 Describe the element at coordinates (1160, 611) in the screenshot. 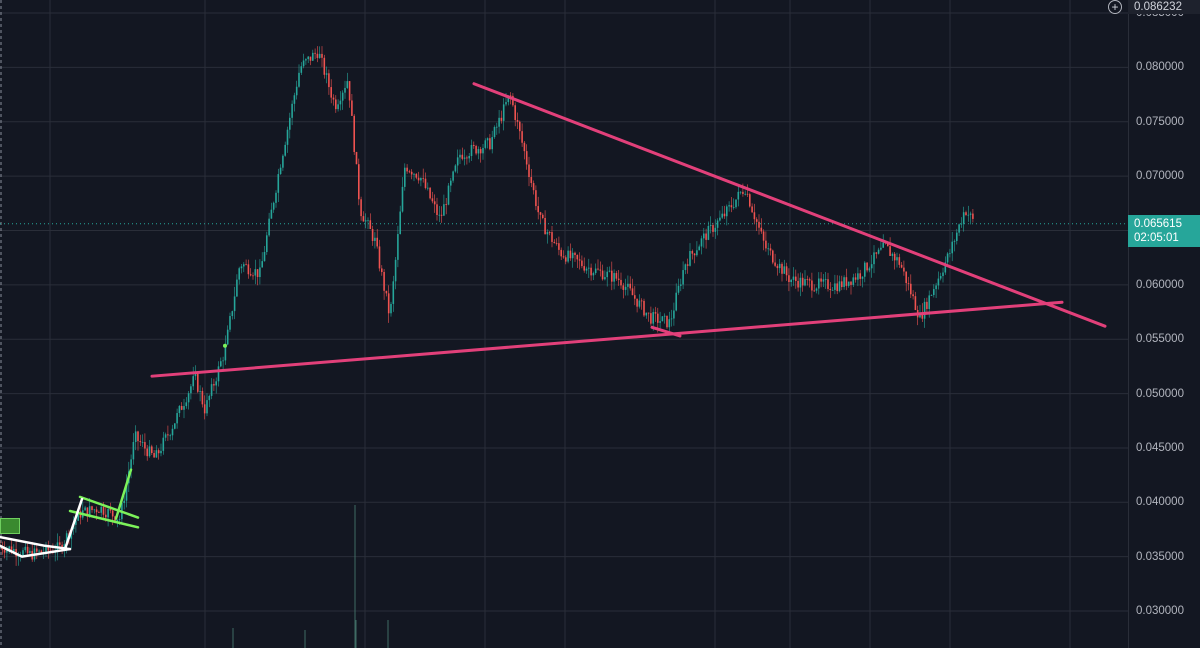

I see `price-tick-label: 0.030000` at that location.